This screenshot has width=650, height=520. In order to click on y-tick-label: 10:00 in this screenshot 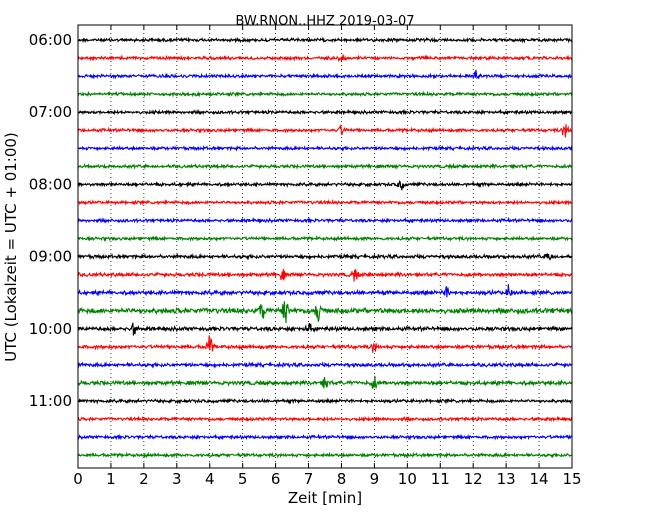, I will do `click(50, 329)`.